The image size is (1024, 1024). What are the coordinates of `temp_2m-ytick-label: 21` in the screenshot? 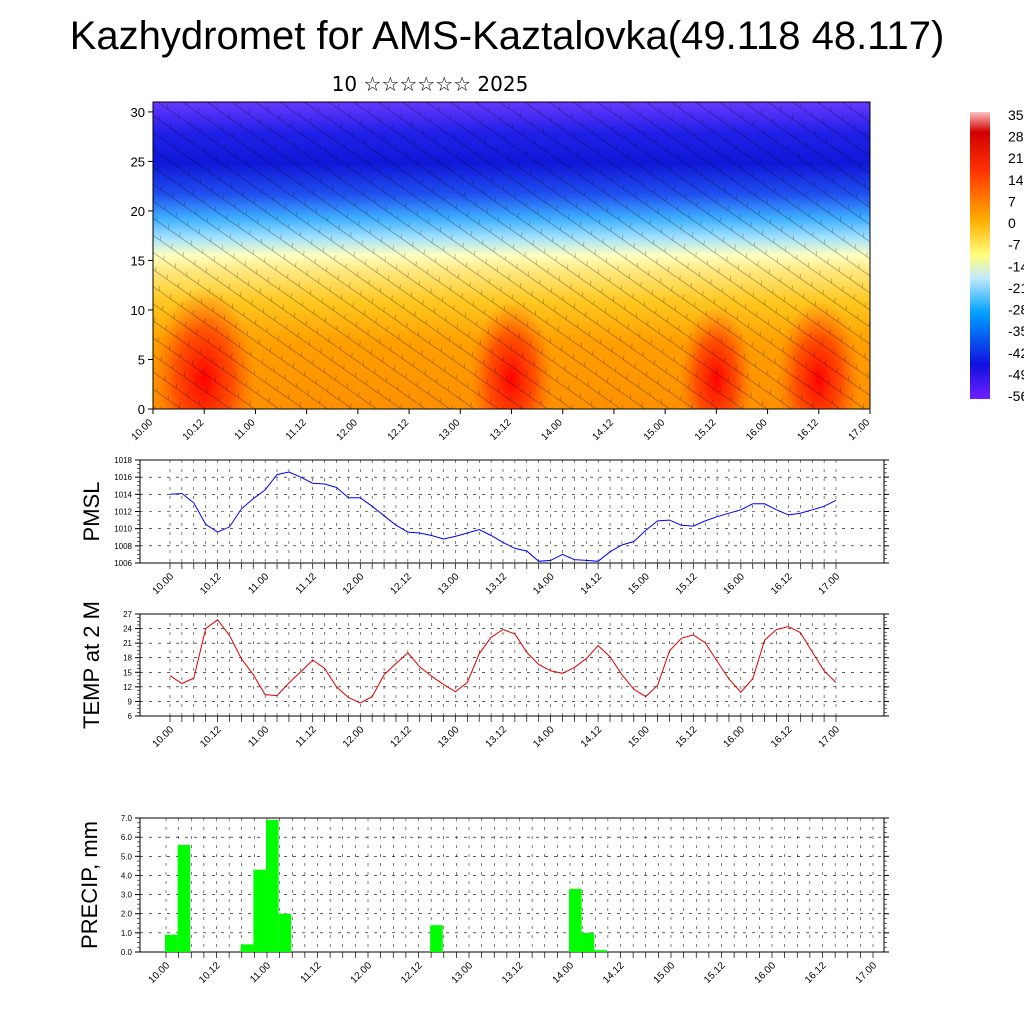 It's located at (127, 643).